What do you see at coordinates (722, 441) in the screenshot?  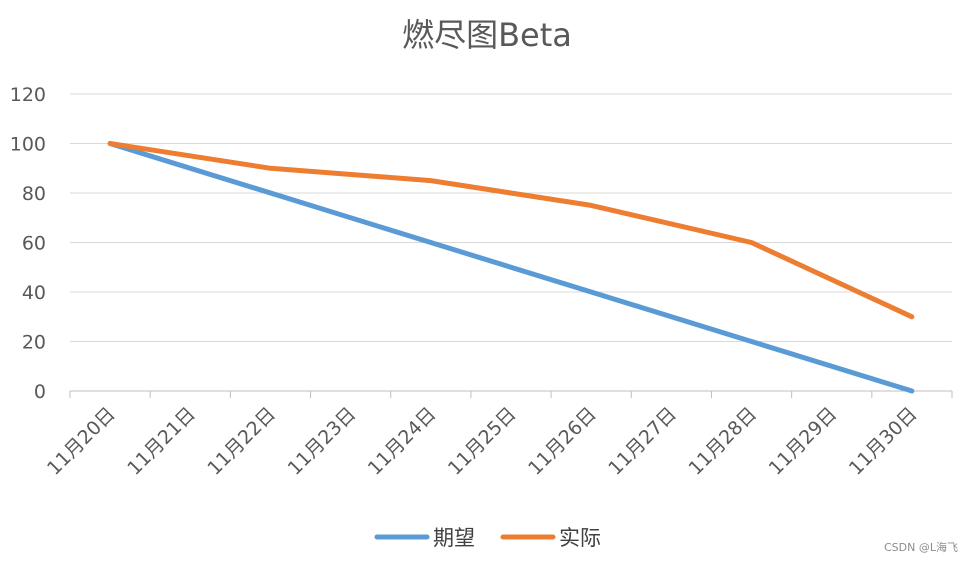 I see `x-tick-label: 11月28日` at bounding box center [722, 441].